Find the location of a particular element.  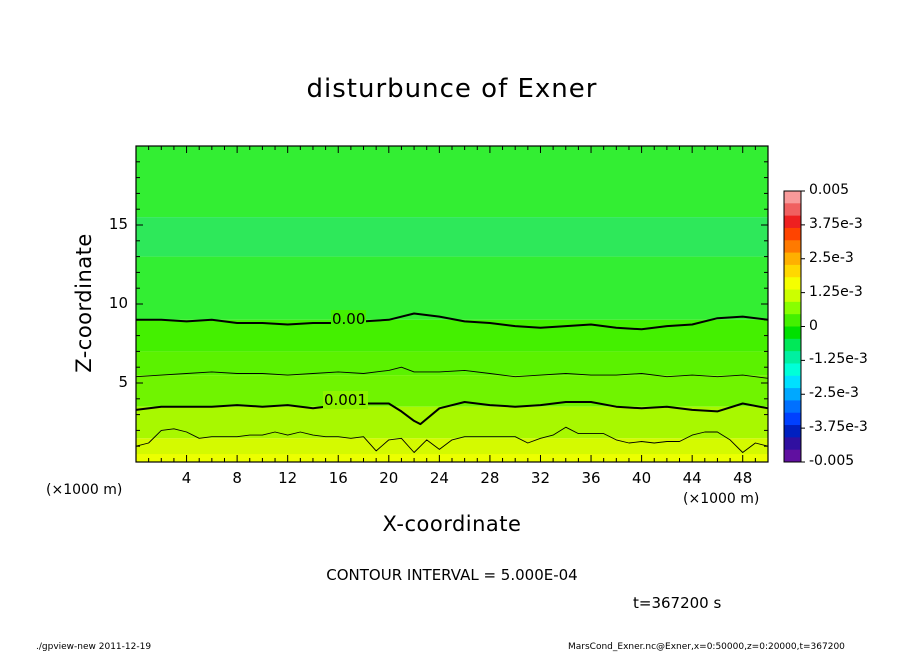

x-axis-label: X-coordinate is located at coordinates (452, 524).